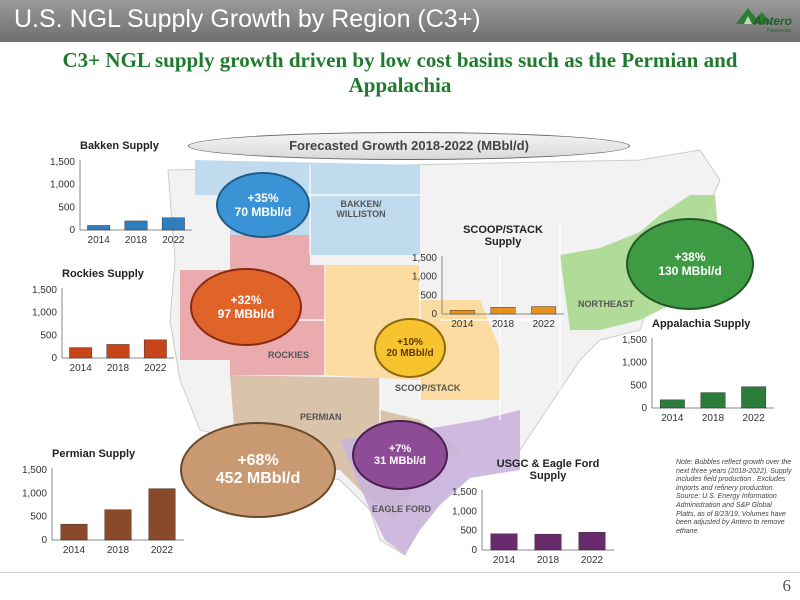  I want to click on region-label-eagle-ford: EAGLE FORD, so click(402, 509).